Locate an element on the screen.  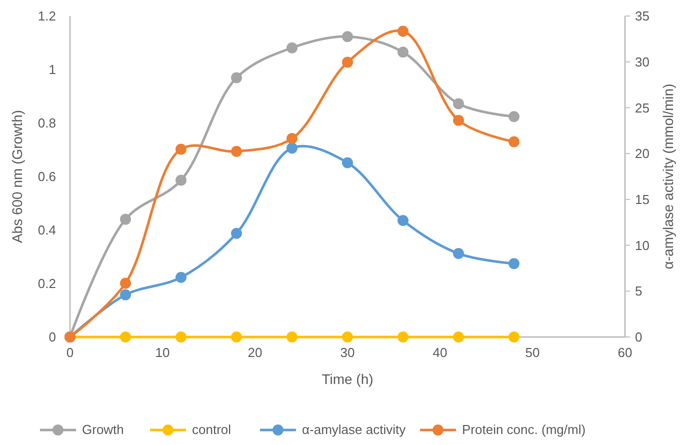
y-tick-label: 1.2 is located at coordinates (47, 16).